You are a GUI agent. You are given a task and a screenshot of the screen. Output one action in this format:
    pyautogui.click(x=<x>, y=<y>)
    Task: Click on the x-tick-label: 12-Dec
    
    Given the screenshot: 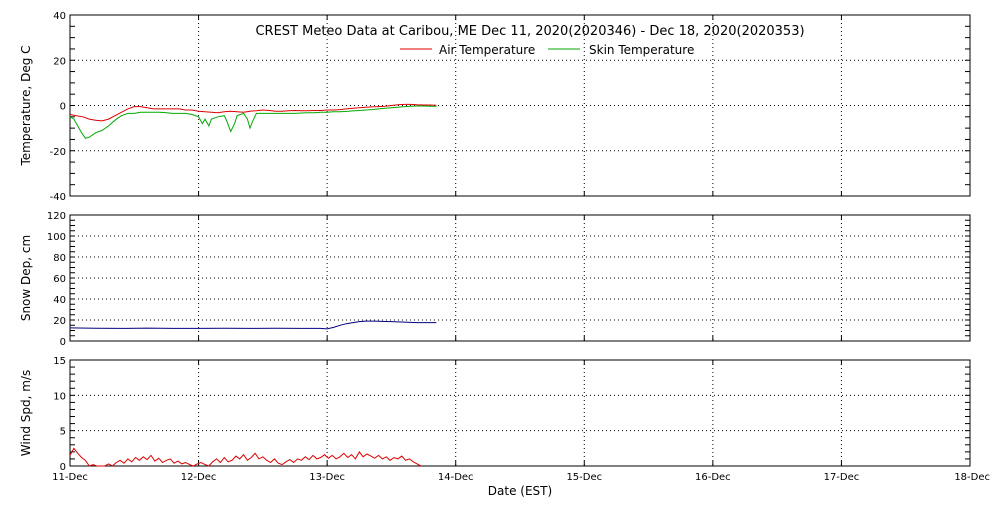 What is the action you would take?
    pyautogui.click(x=199, y=477)
    